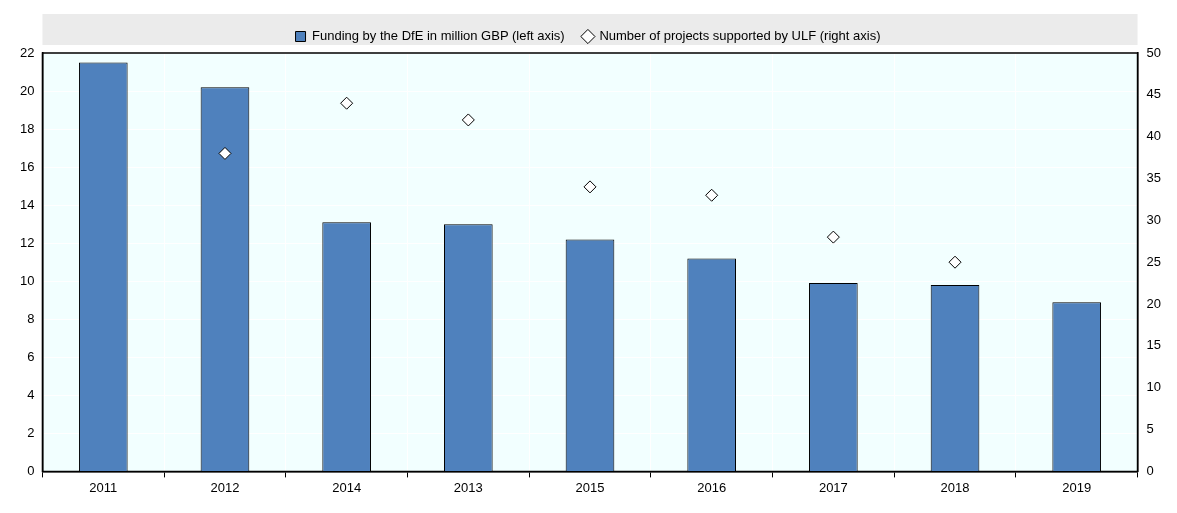 The height and width of the screenshot is (513, 1177). What do you see at coordinates (1154, 52) in the screenshot?
I see `y2-tick-label: 50` at bounding box center [1154, 52].